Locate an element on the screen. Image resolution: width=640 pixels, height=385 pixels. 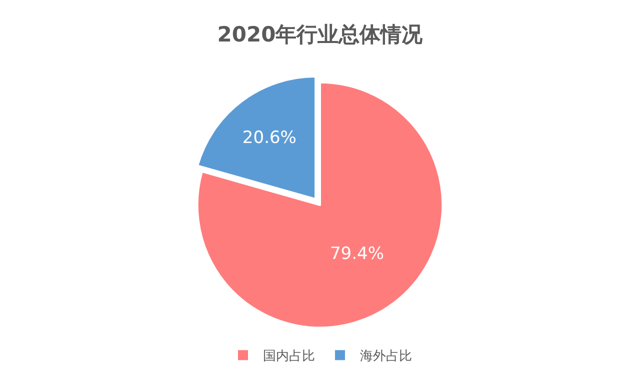
chart-title: 2020年行业总体情况 is located at coordinates (320, 34).